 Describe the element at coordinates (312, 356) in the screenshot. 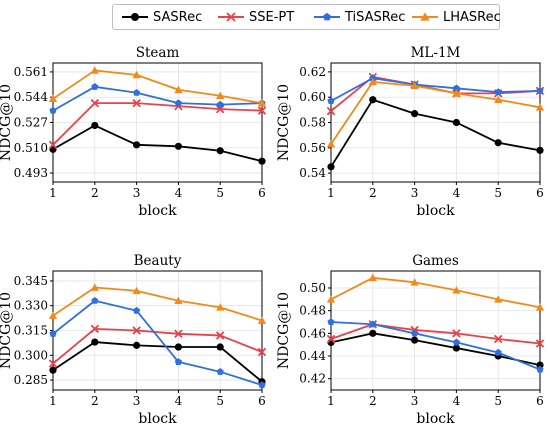

I see `y-tick-label: 0.44` at that location.